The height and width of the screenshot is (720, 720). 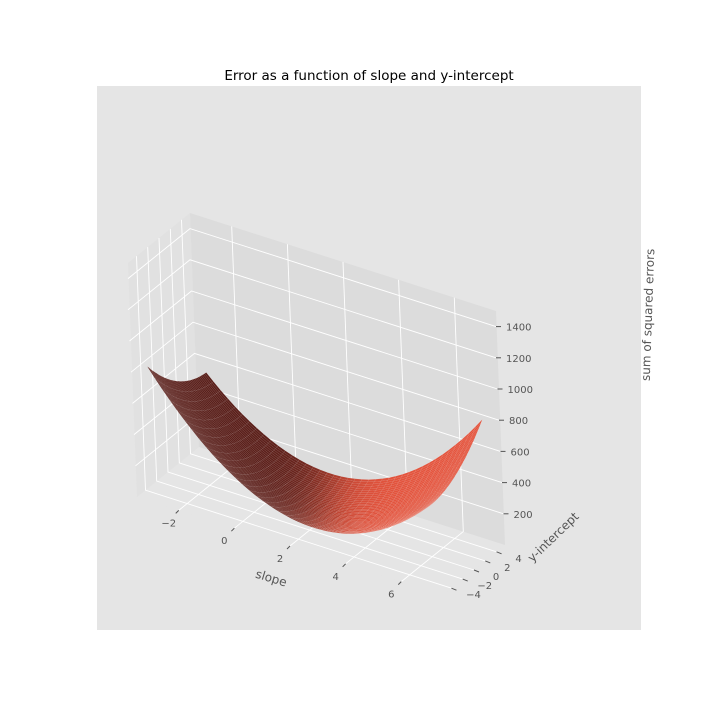 I want to click on x-tick-label: −2, so click(x=168, y=523).